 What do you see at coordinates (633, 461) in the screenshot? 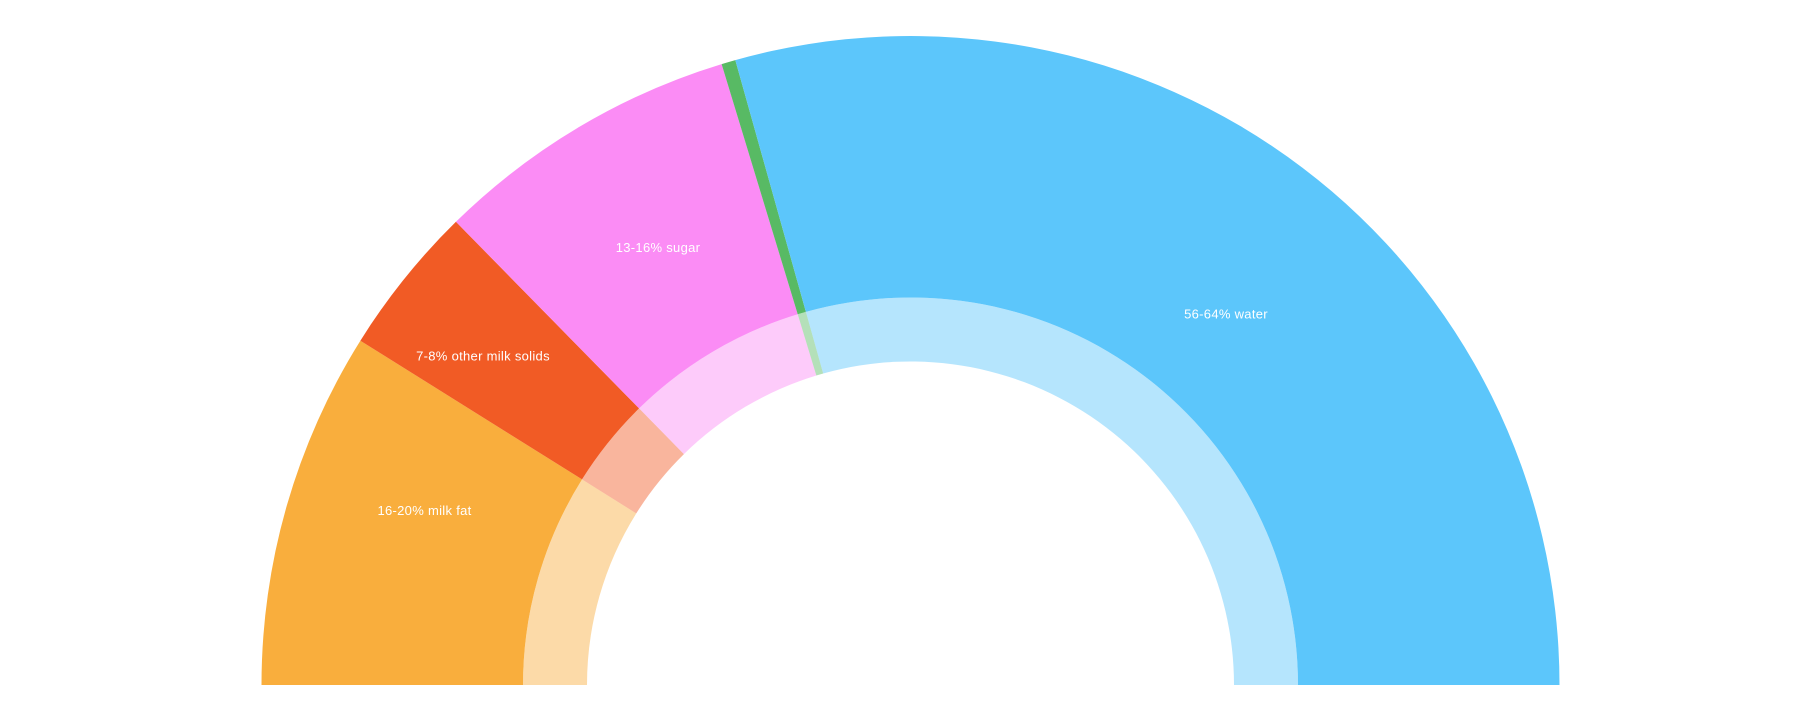
I see `inner-ring-segment-7-8-other-milk-solids` at bounding box center [633, 461].